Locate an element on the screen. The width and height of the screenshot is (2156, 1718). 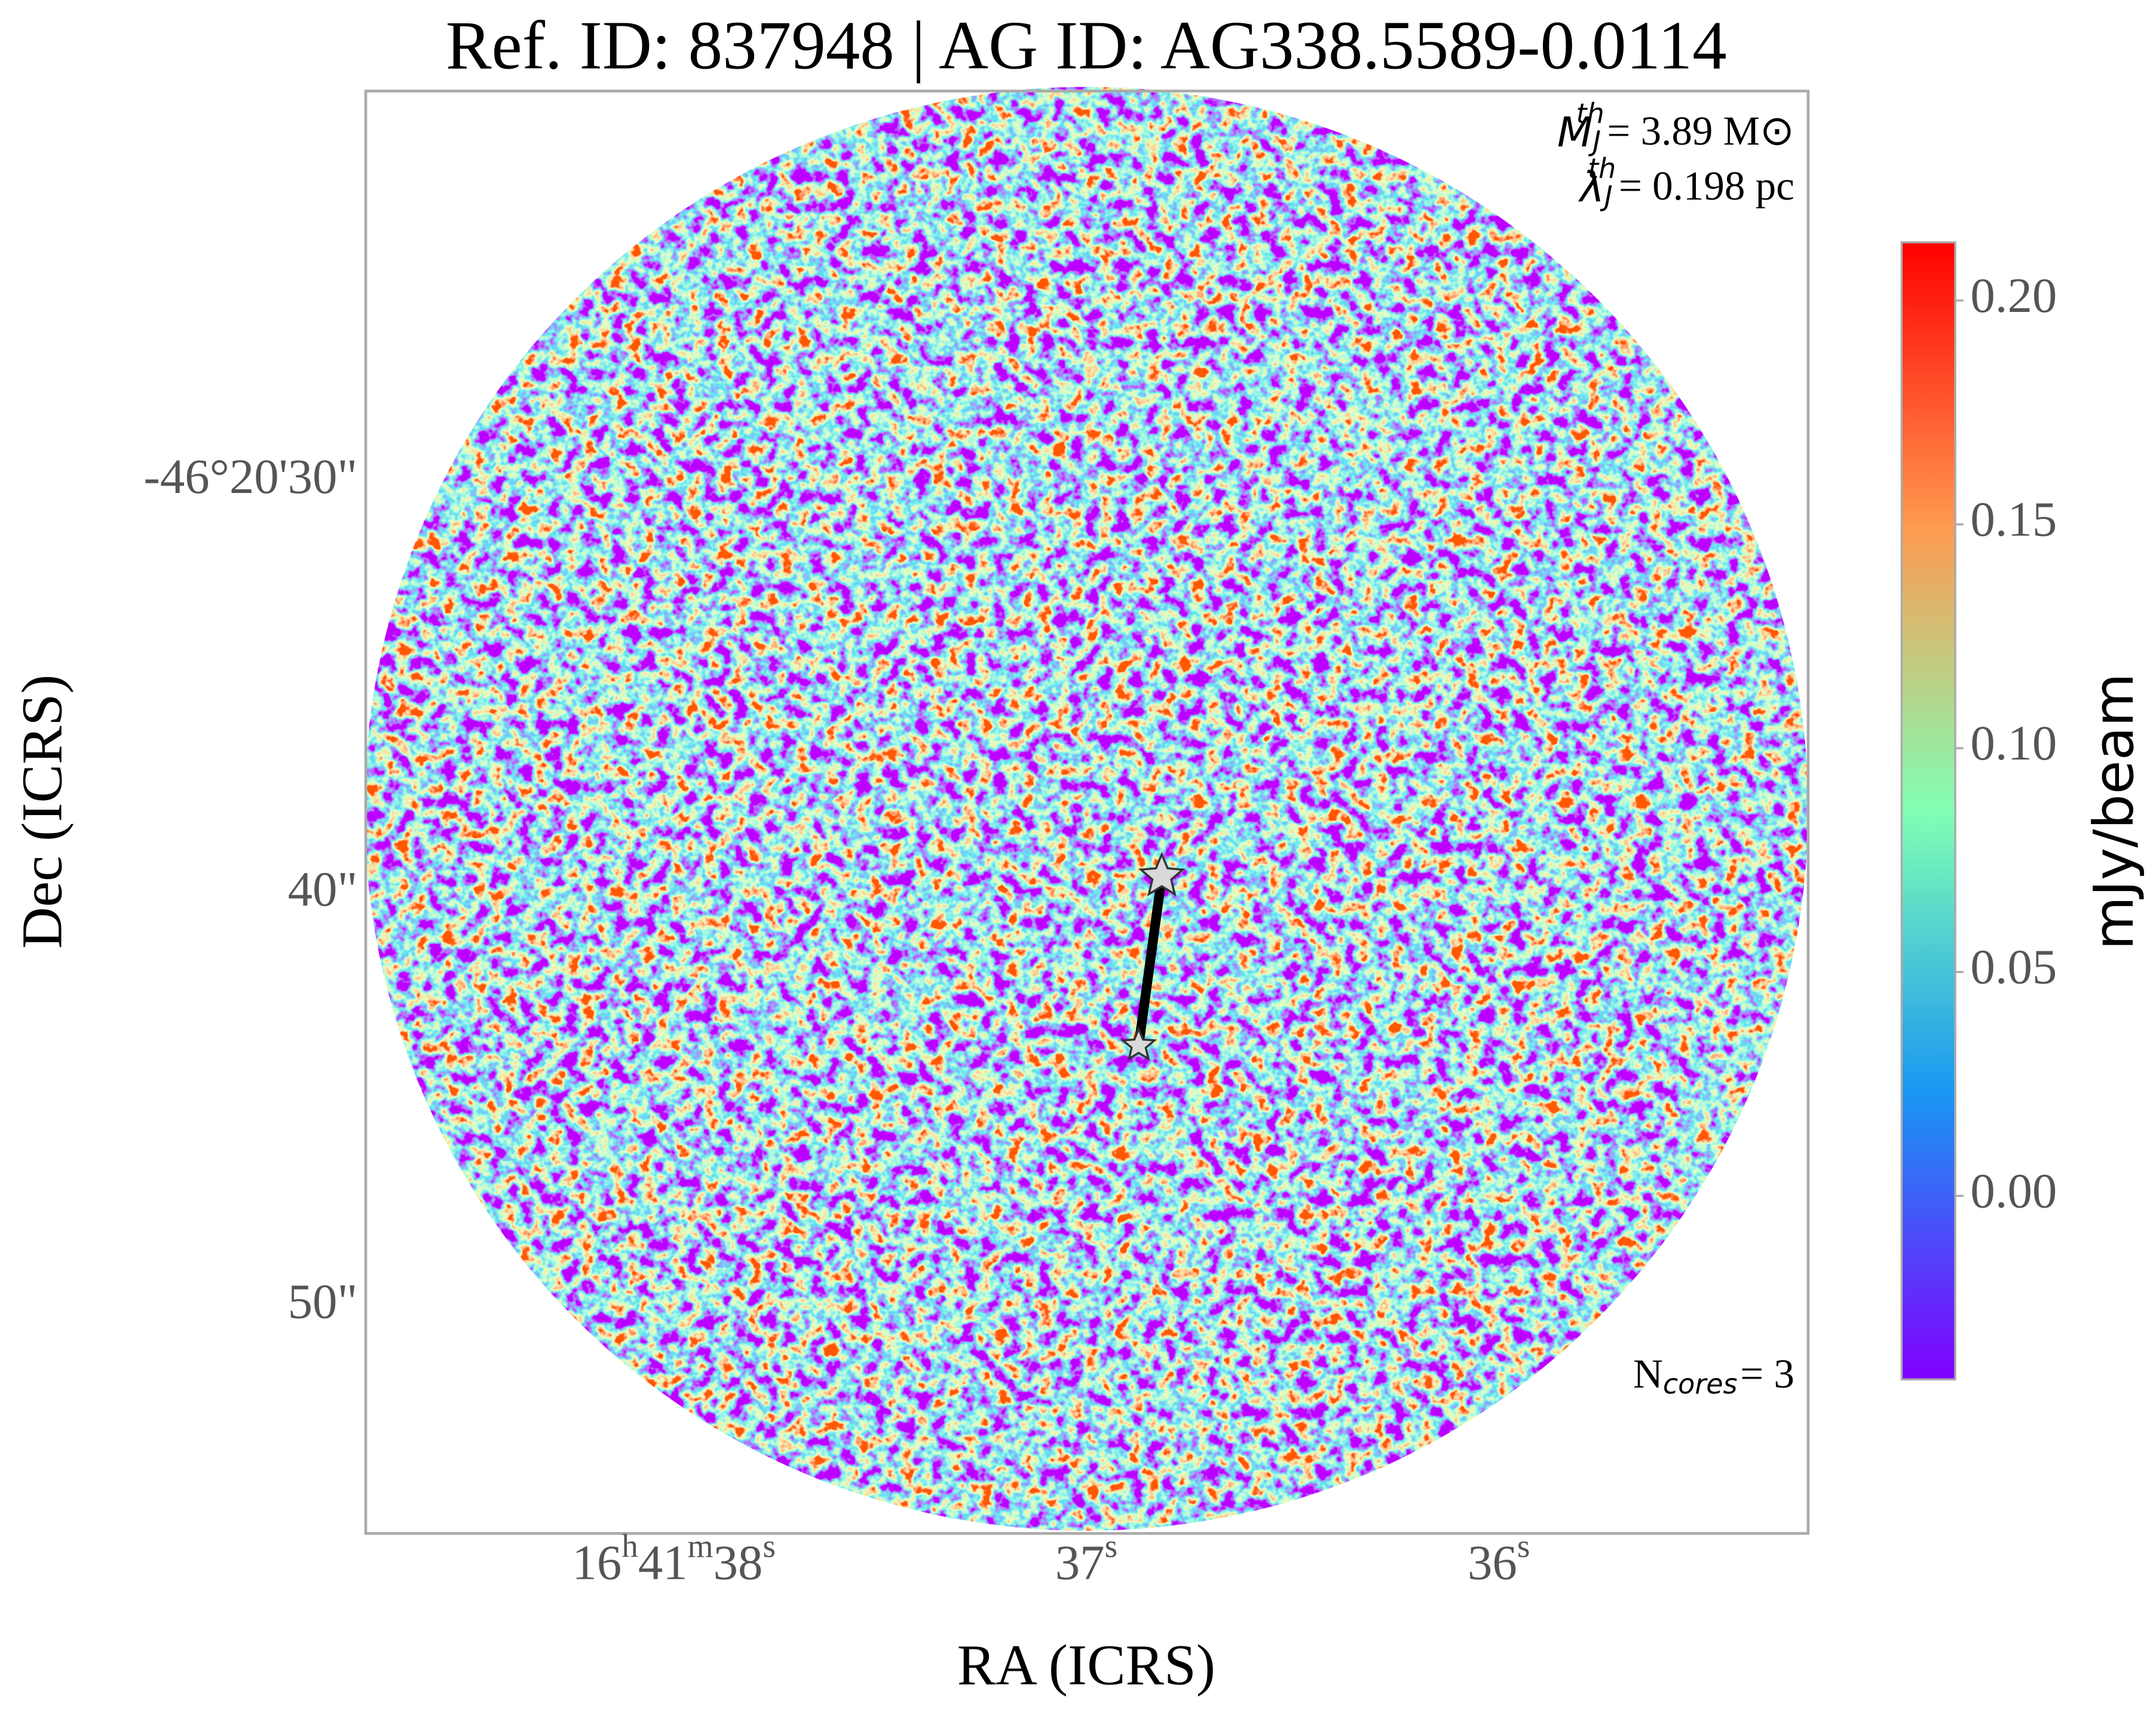
colorbar-label: mJy/beam is located at coordinates (2114, 811).